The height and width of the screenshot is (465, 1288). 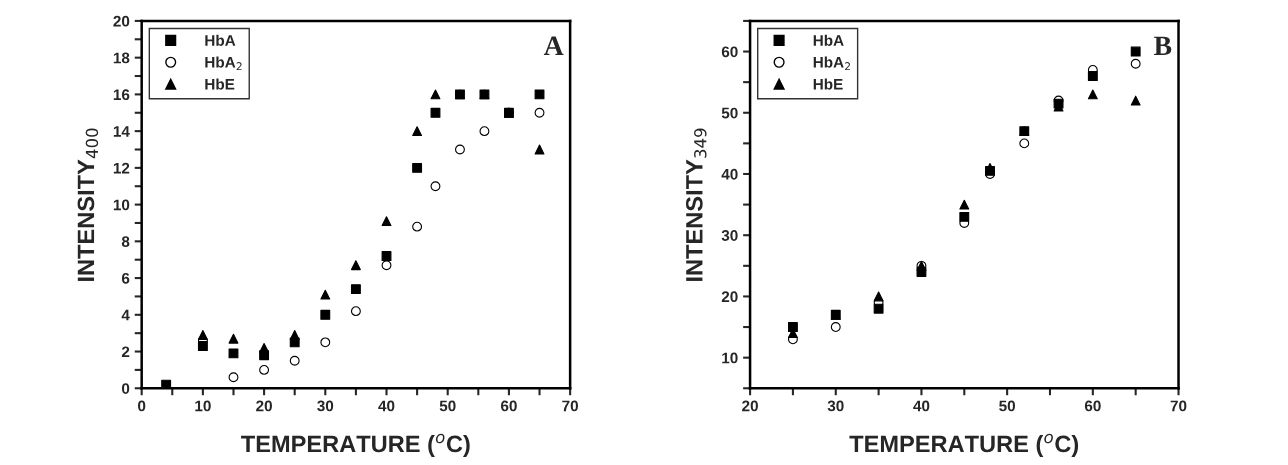 I want to click on y-tick-label: 12, so click(x=121, y=168).